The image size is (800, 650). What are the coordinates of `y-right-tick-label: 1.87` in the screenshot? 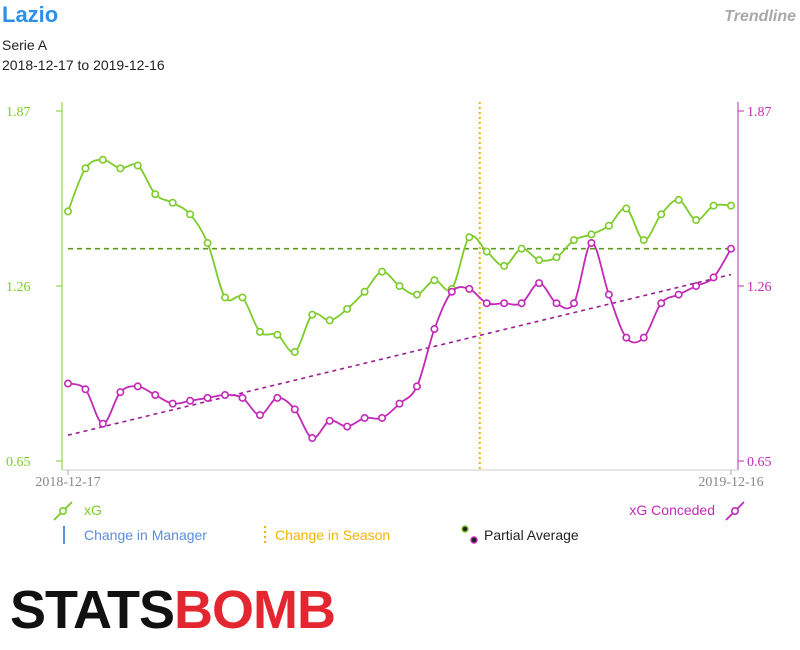 It's located at (759, 112).